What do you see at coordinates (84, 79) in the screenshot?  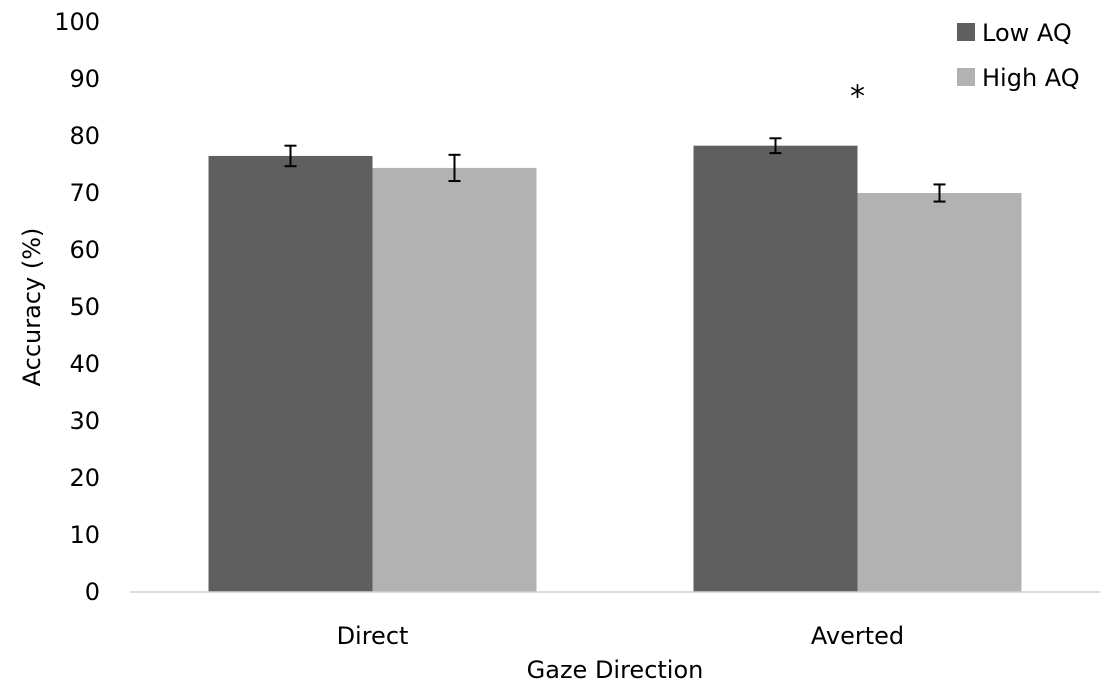 I see `y-tick-label: 90` at bounding box center [84, 79].